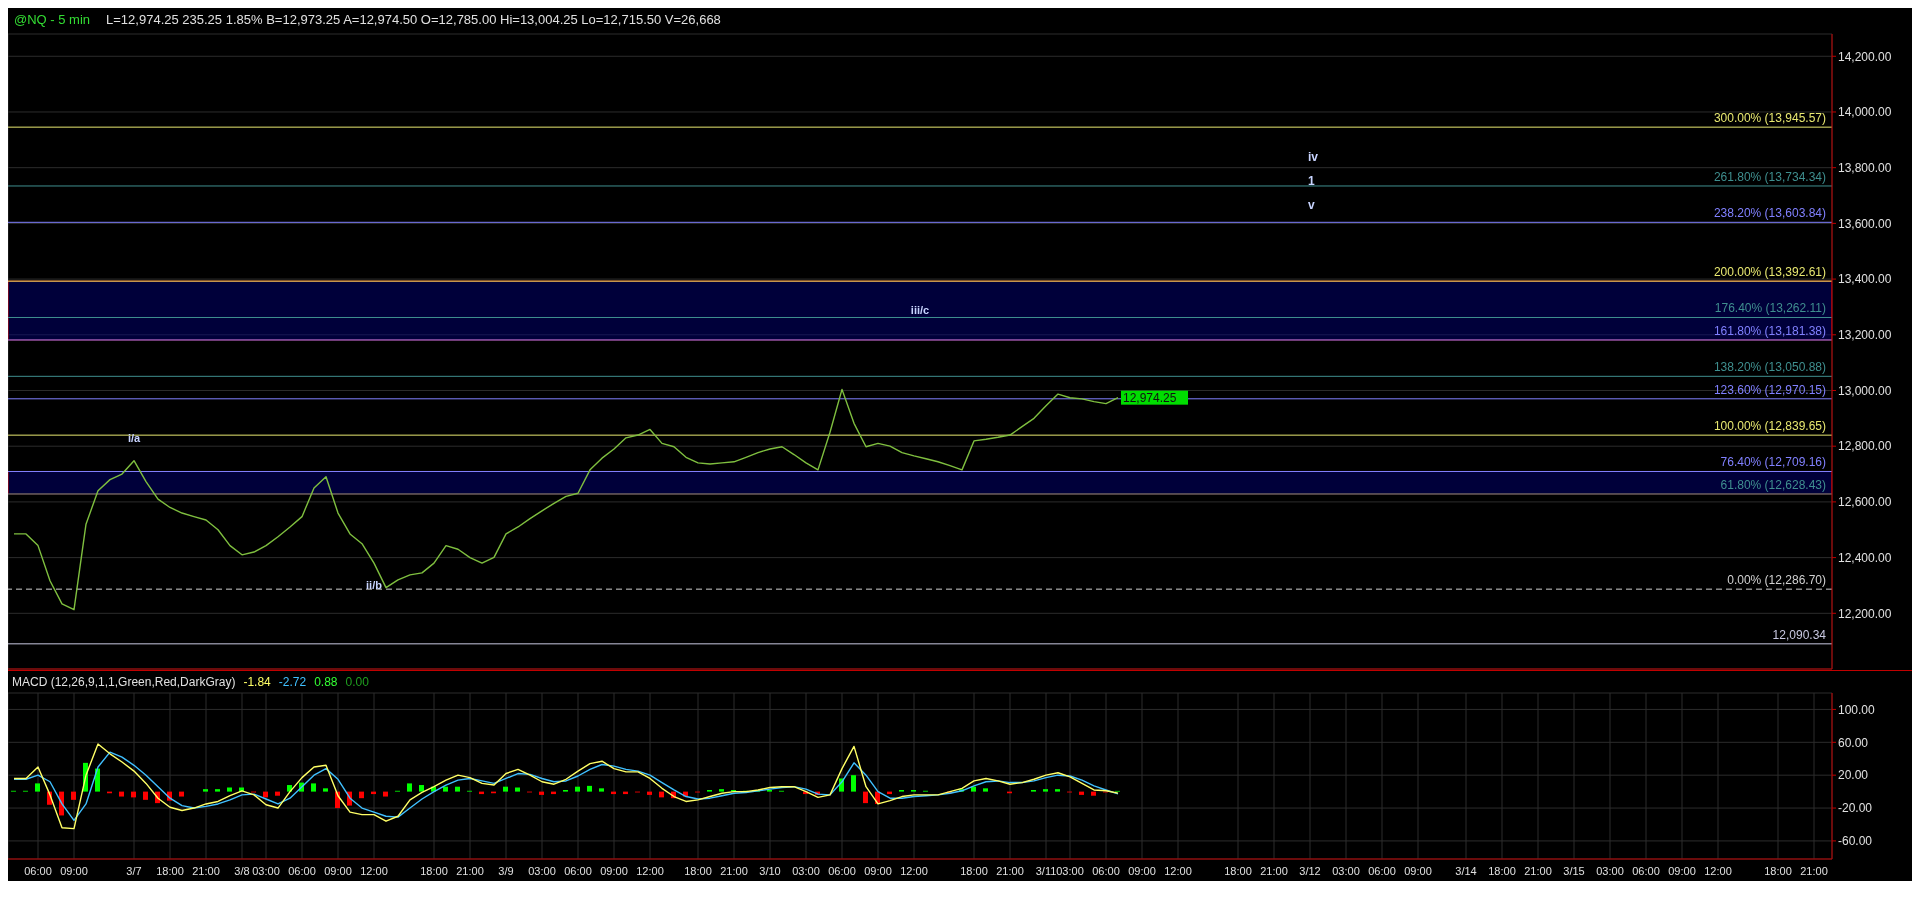  What do you see at coordinates (1853, 742) in the screenshot?
I see `y-tick-label: 60.00` at bounding box center [1853, 742].